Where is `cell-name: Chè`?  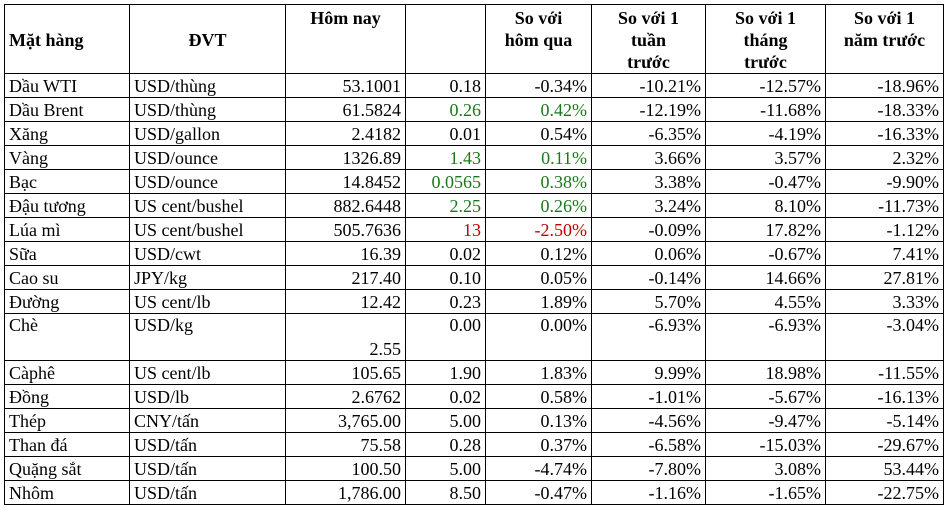
cell-name: Chè is located at coordinates (67, 337).